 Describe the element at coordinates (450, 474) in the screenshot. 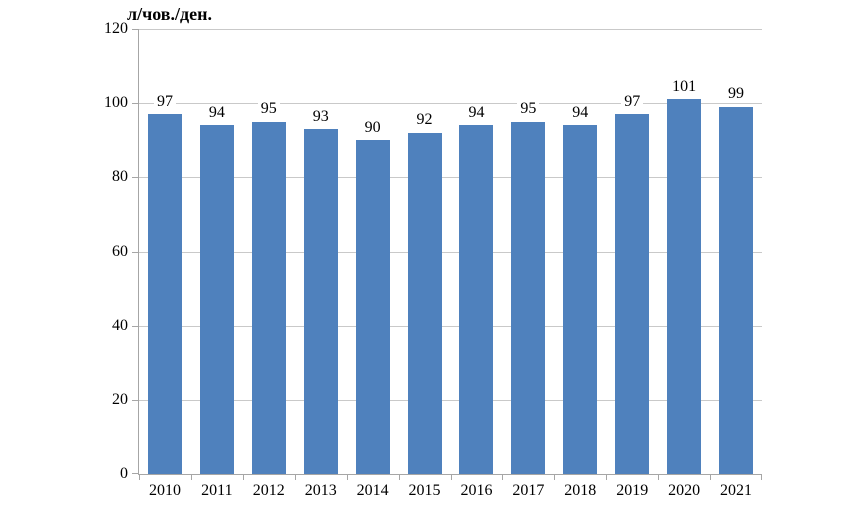

I see `x-axis-line` at that location.